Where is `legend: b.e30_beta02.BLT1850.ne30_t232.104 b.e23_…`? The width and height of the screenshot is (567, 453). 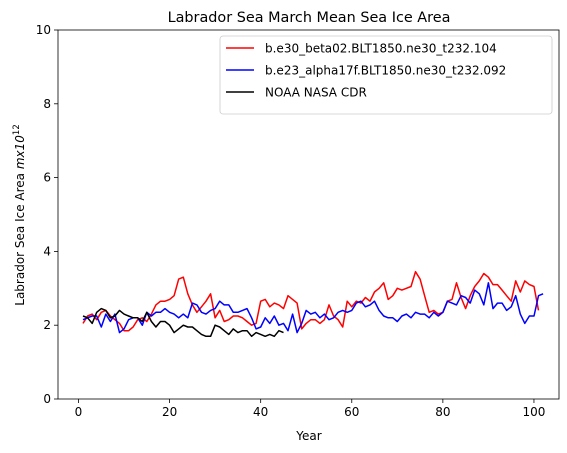 legend: b.e30_beta02.BLT1850.ne30_t232.104 b.e23_… is located at coordinates (386, 75).